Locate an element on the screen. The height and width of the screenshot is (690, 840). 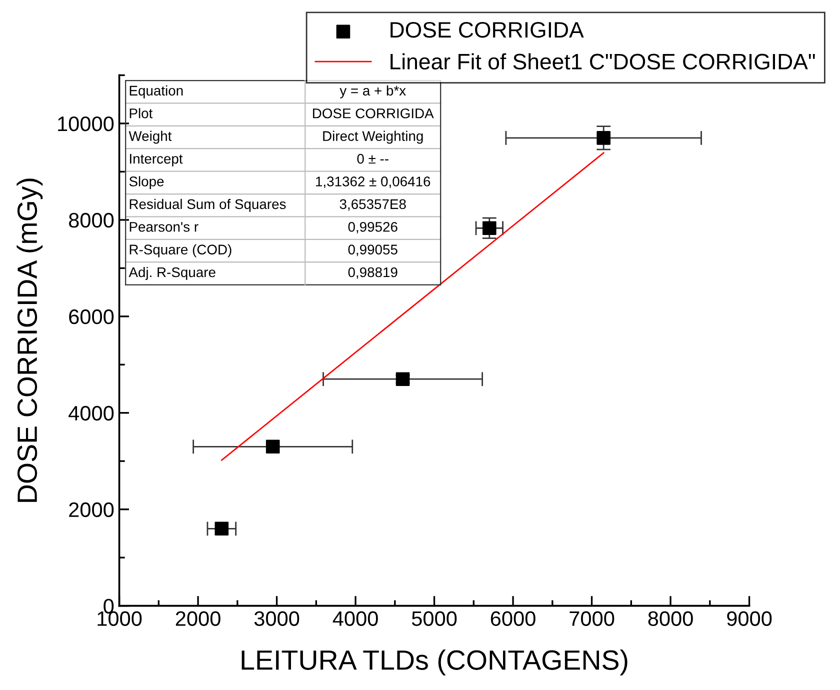
x-tick-label: 5000 is located at coordinates (434, 618).